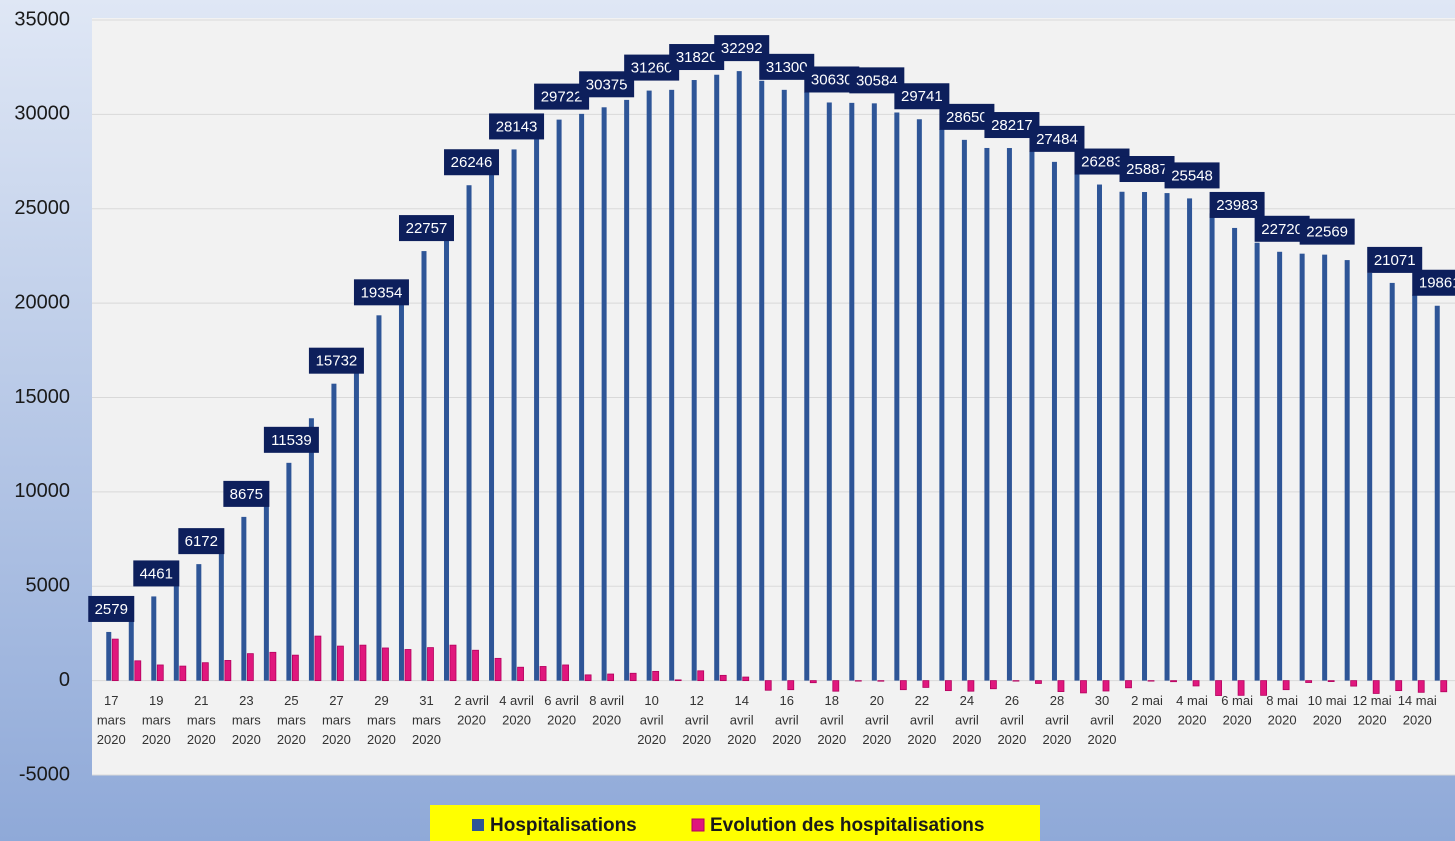 This screenshot has width=1455, height=841. I want to click on data-label-text: 28217, so click(1012, 125).